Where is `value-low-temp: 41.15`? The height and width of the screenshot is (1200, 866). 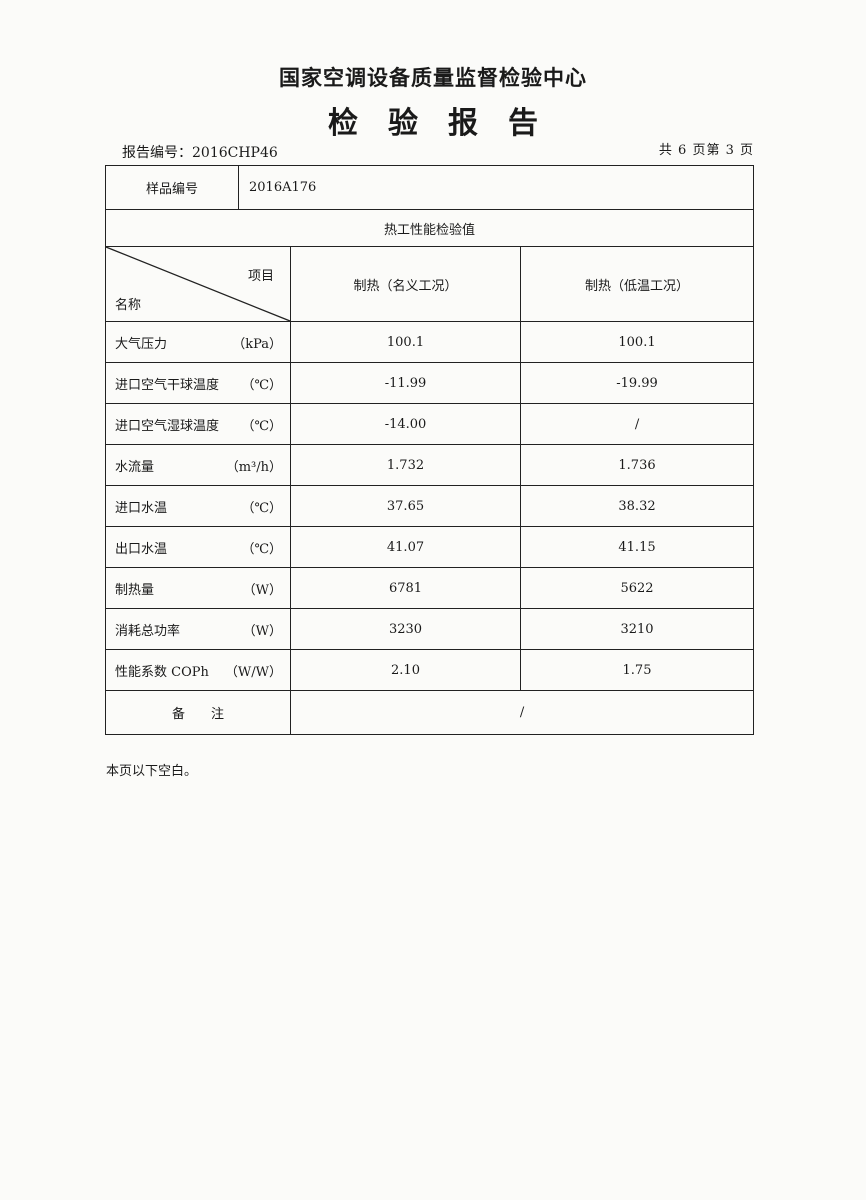
value-low-temp: 41.15 is located at coordinates (637, 547).